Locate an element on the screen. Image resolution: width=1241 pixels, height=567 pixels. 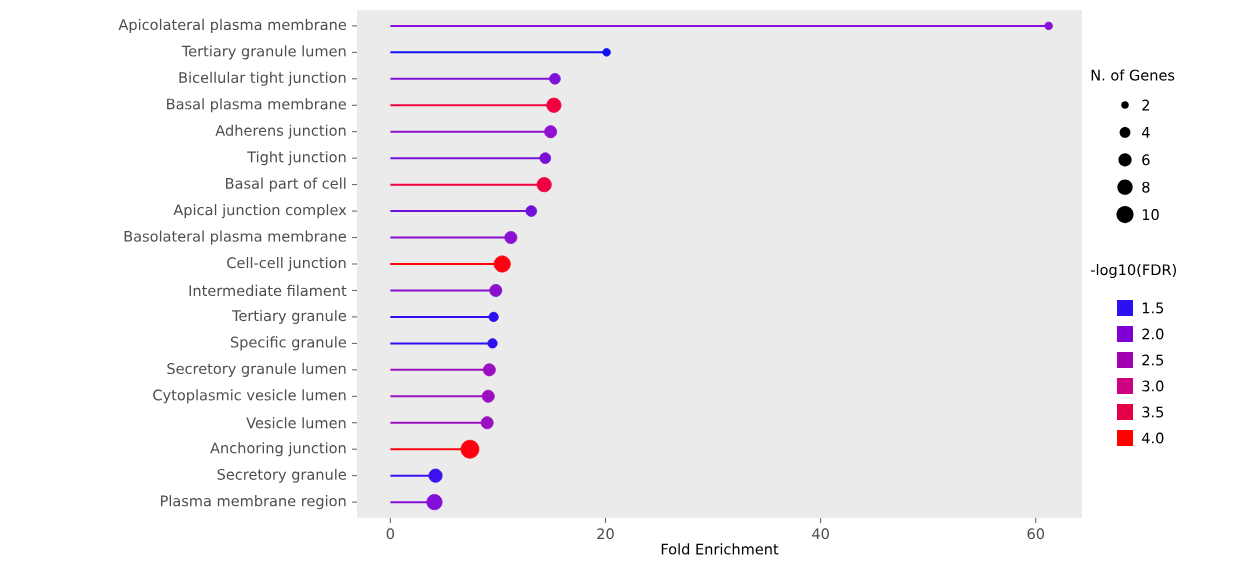
y-tick-label: Basal part of cell is located at coordinates (286, 184).